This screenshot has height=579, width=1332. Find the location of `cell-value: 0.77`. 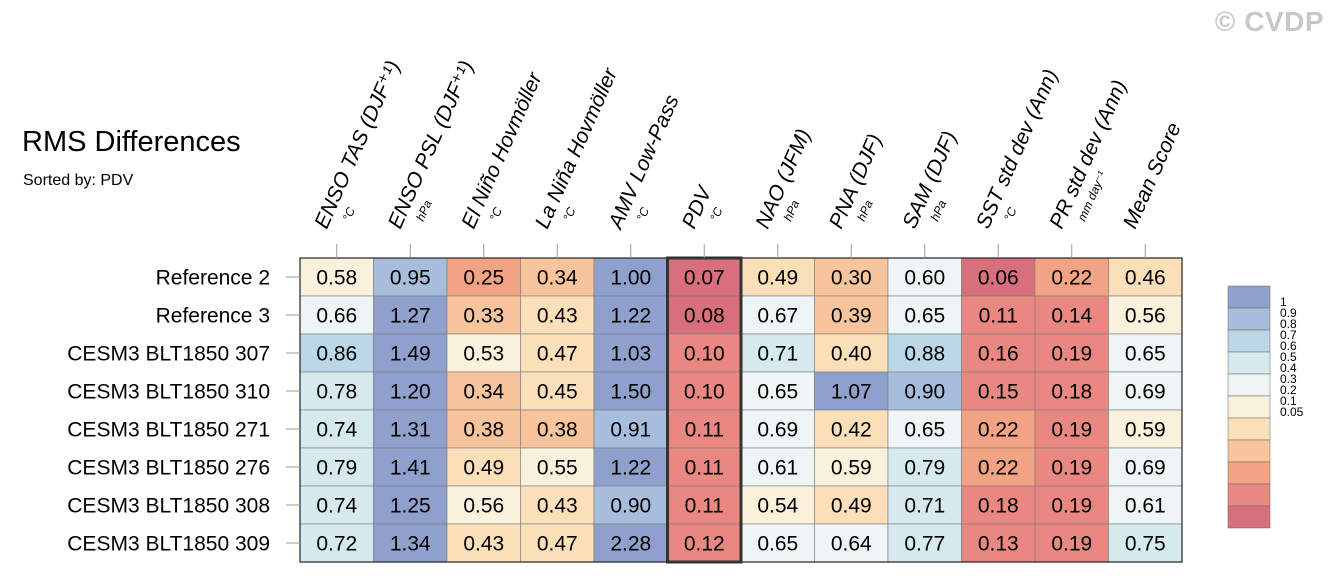

cell-value: 0.77 is located at coordinates (924, 544).